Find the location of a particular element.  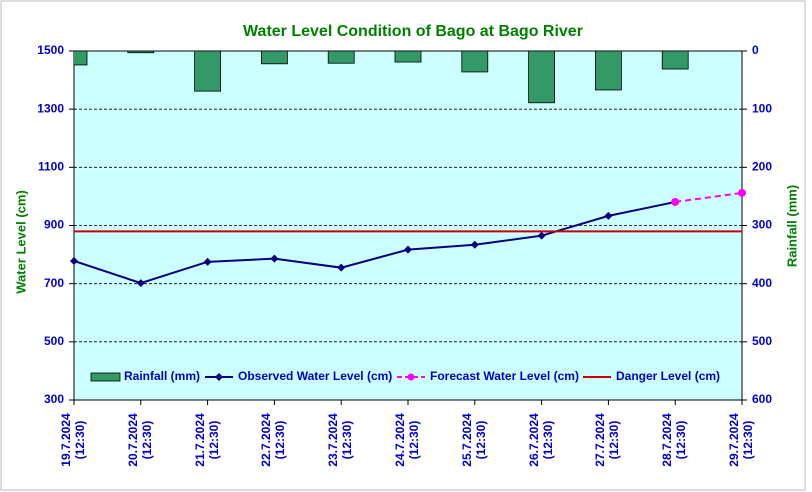

x-tick-label: 22.7.2024 (12:30) is located at coordinates (273, 440).